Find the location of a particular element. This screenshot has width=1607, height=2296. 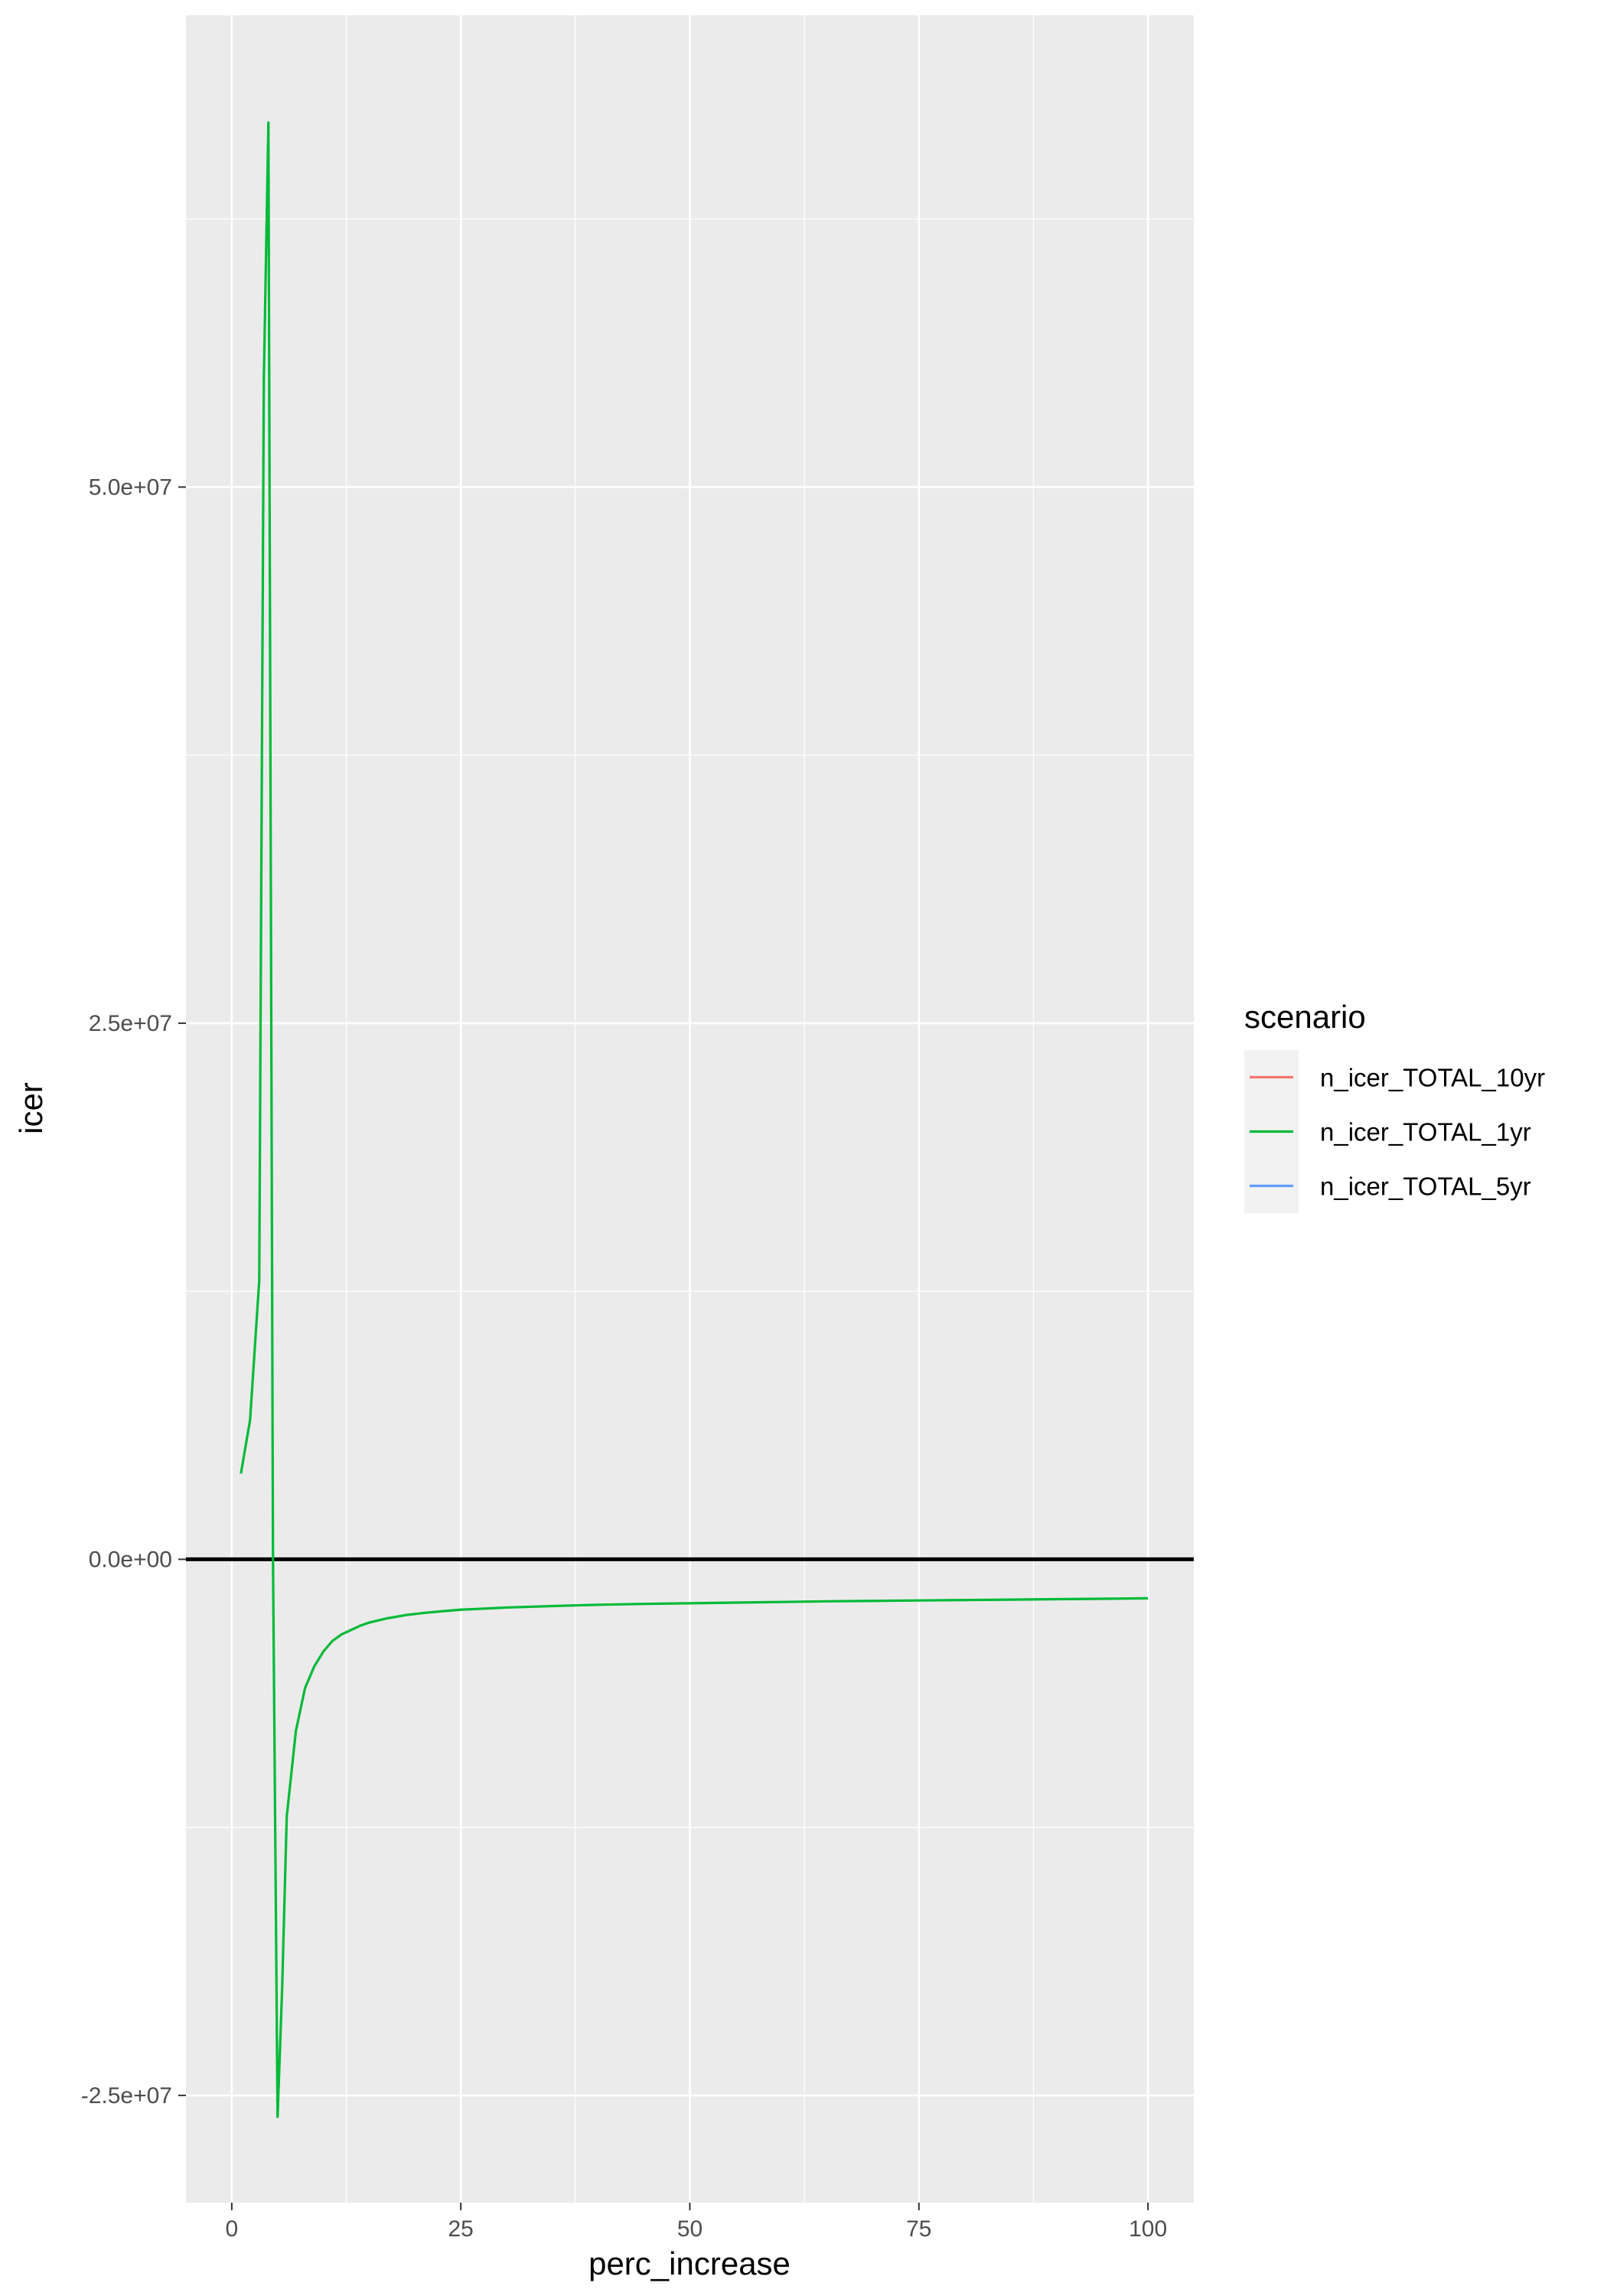

x-tick-label: 75 is located at coordinates (918, 2229).